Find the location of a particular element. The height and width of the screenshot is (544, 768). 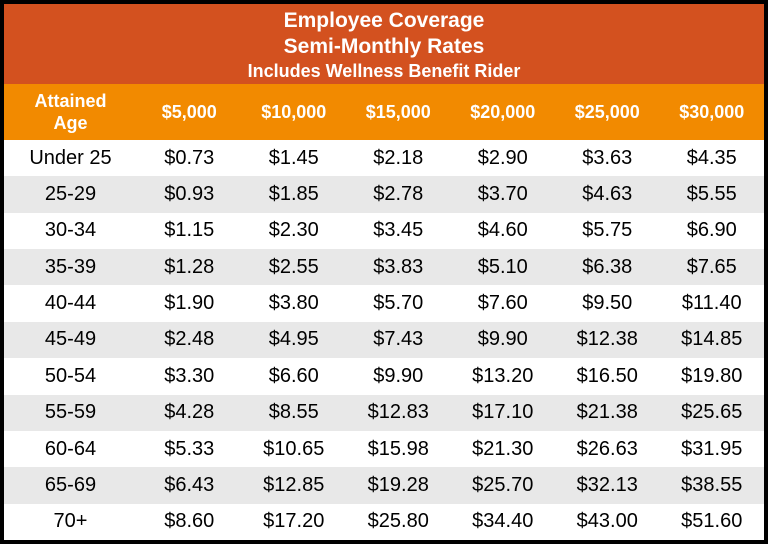

rate-cell: $7.43 is located at coordinates (398, 339).